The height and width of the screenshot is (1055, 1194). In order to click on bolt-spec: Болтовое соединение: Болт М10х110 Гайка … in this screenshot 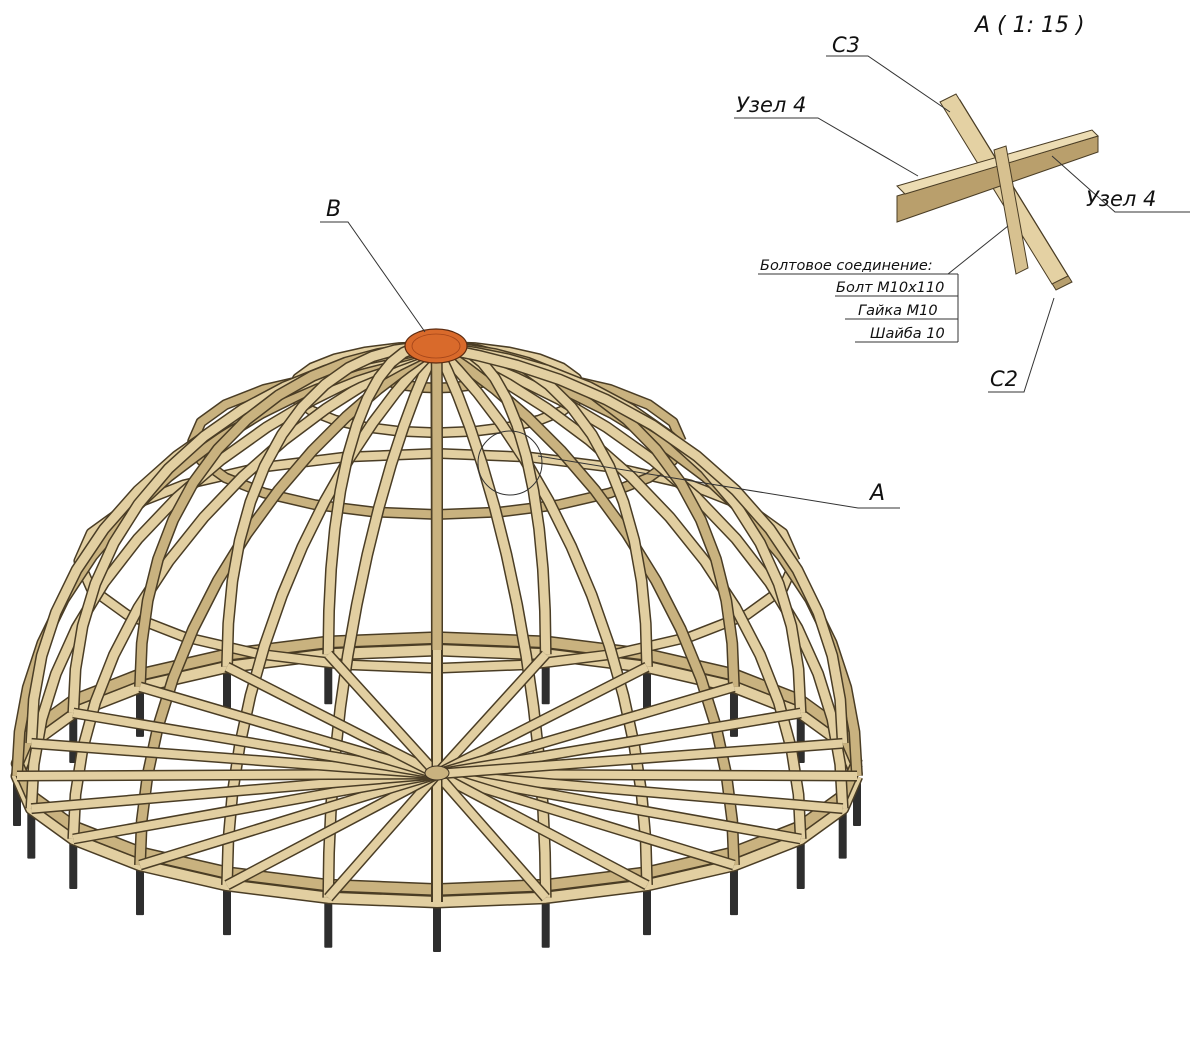, I will do `click(883, 284)`.